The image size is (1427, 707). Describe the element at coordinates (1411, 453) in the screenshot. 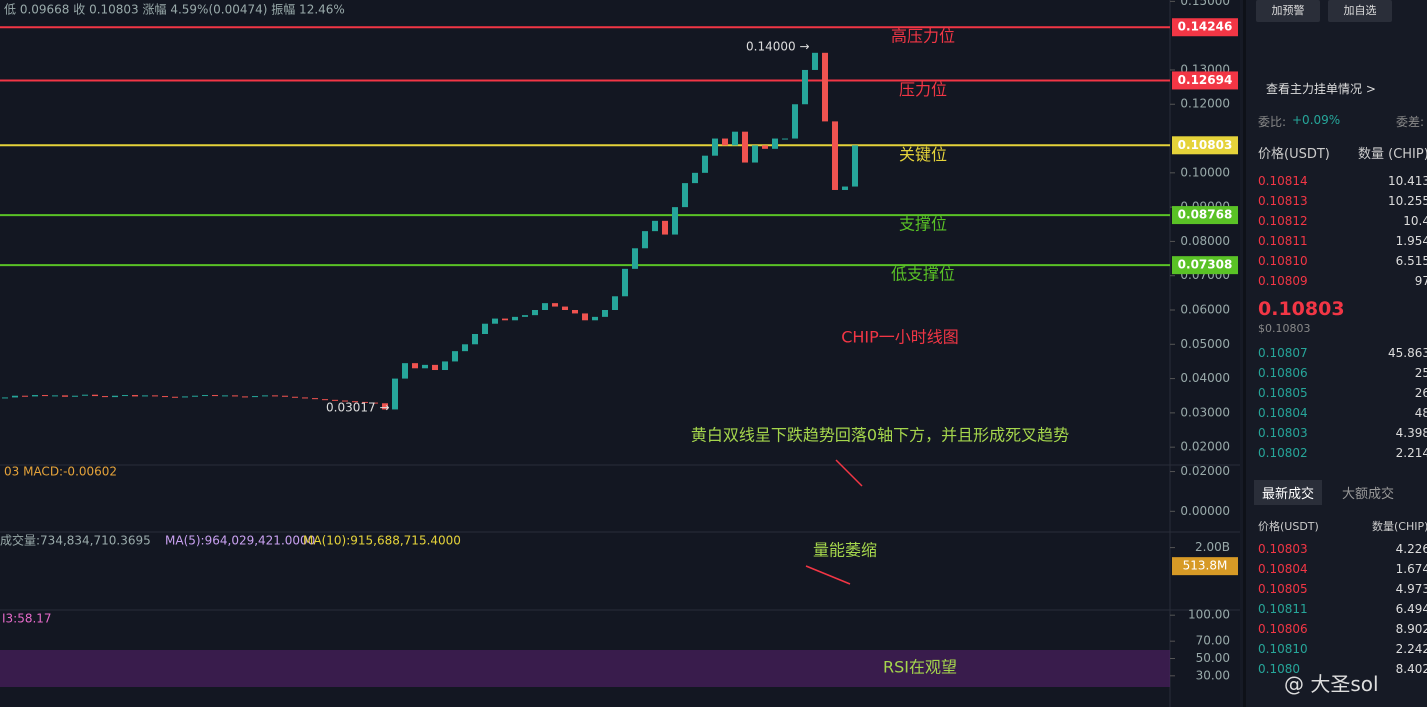

I see `quantity: 2.214` at that location.